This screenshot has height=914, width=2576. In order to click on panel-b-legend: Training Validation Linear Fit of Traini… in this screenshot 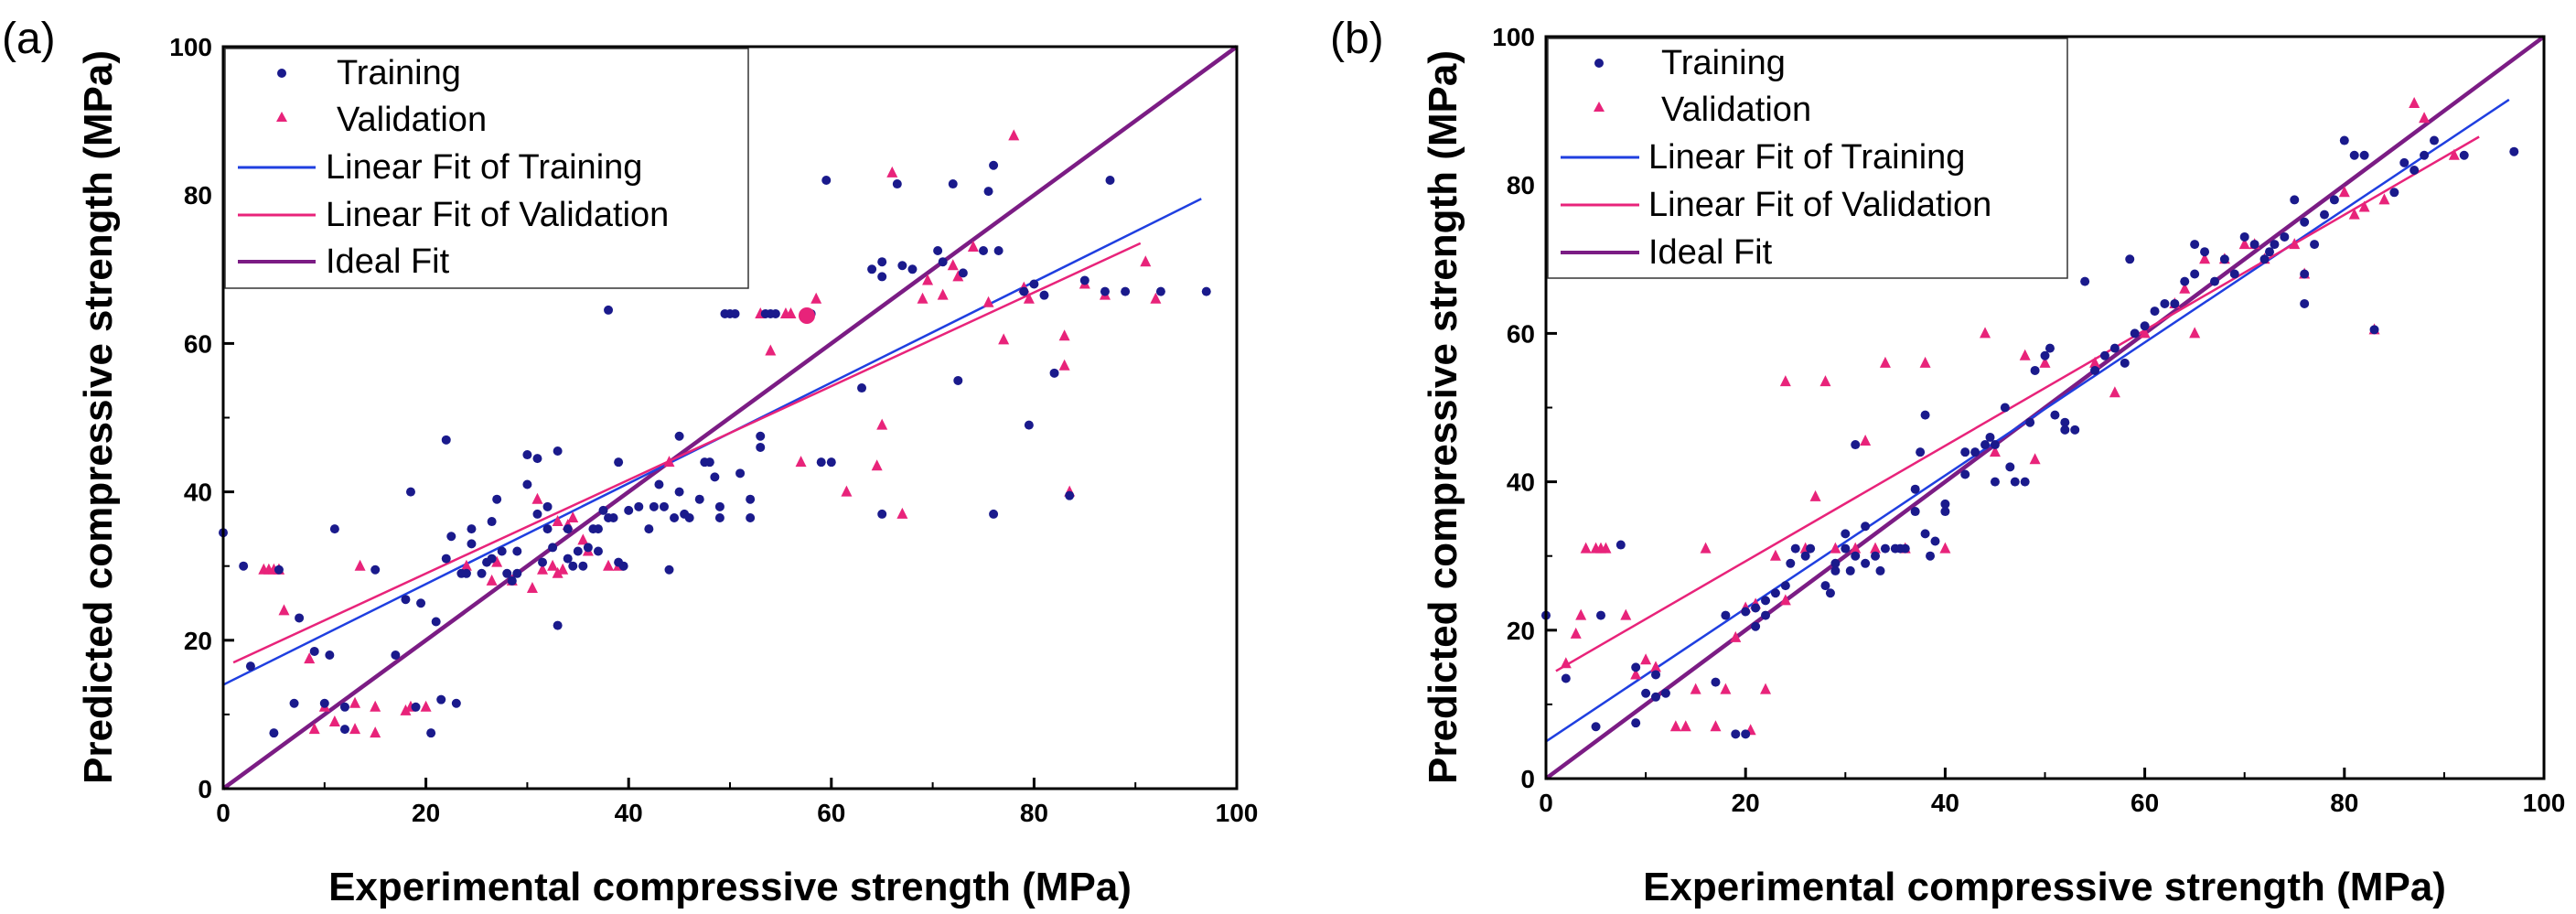, I will do `click(1808, 158)`.